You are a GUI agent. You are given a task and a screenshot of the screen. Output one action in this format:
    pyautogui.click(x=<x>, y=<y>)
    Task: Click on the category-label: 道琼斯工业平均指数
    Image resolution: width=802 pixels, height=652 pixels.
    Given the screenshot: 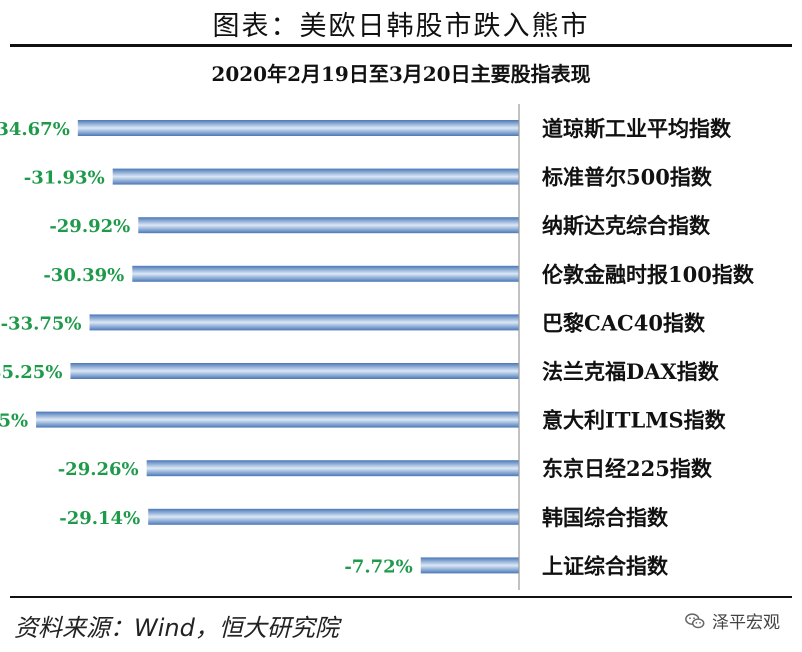 What is the action you would take?
    pyautogui.click(x=637, y=128)
    